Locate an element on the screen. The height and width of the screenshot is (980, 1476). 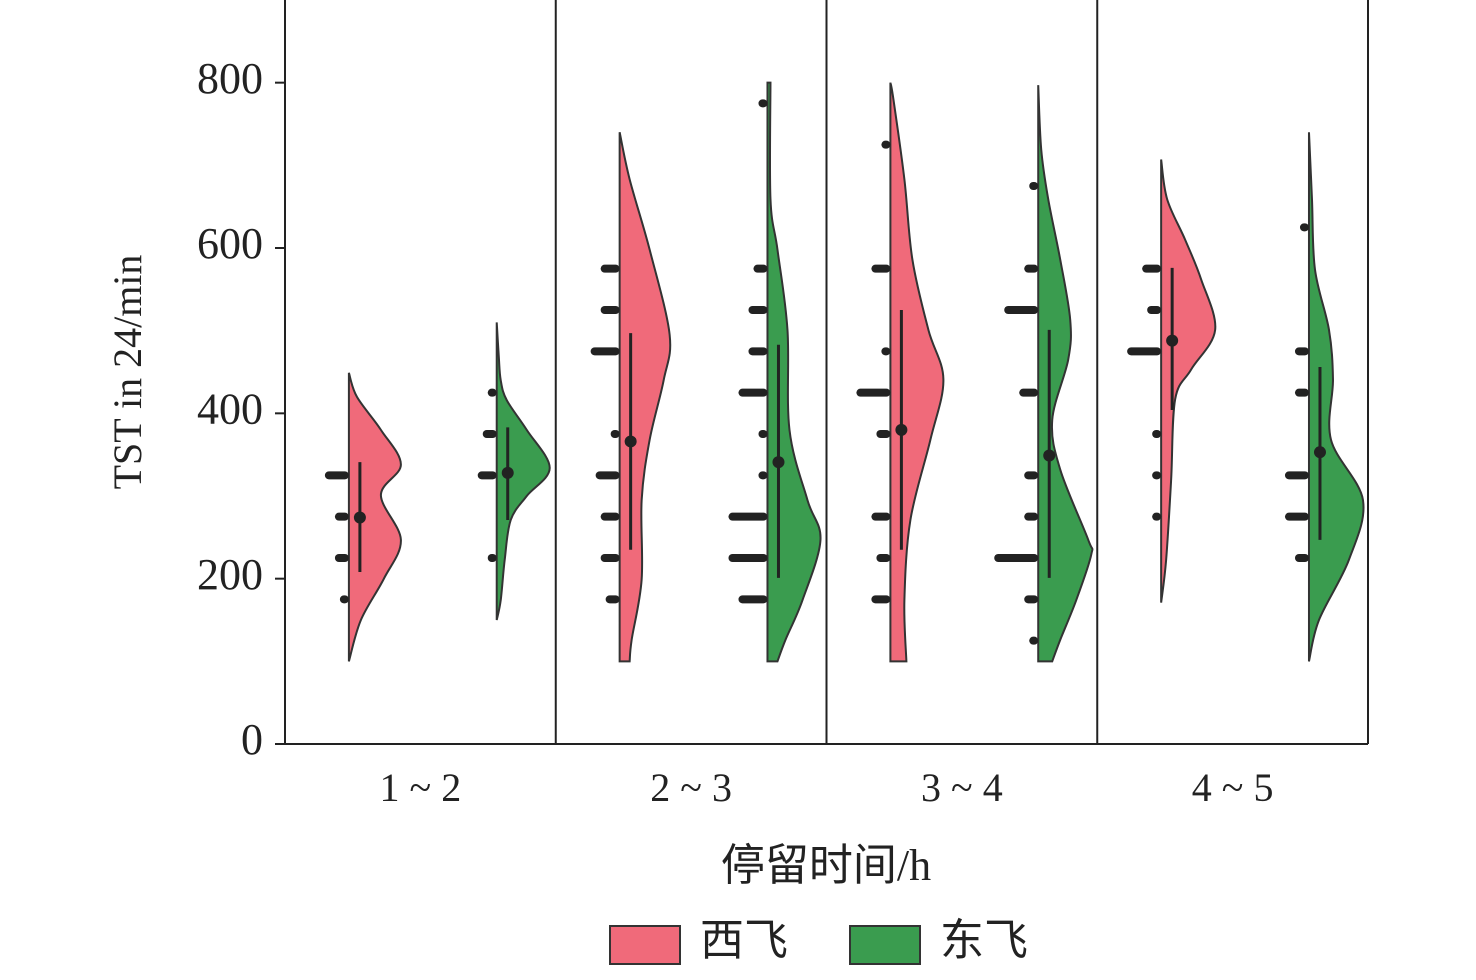
x-tick-label: 3 ~ 4 is located at coordinates (962, 787).